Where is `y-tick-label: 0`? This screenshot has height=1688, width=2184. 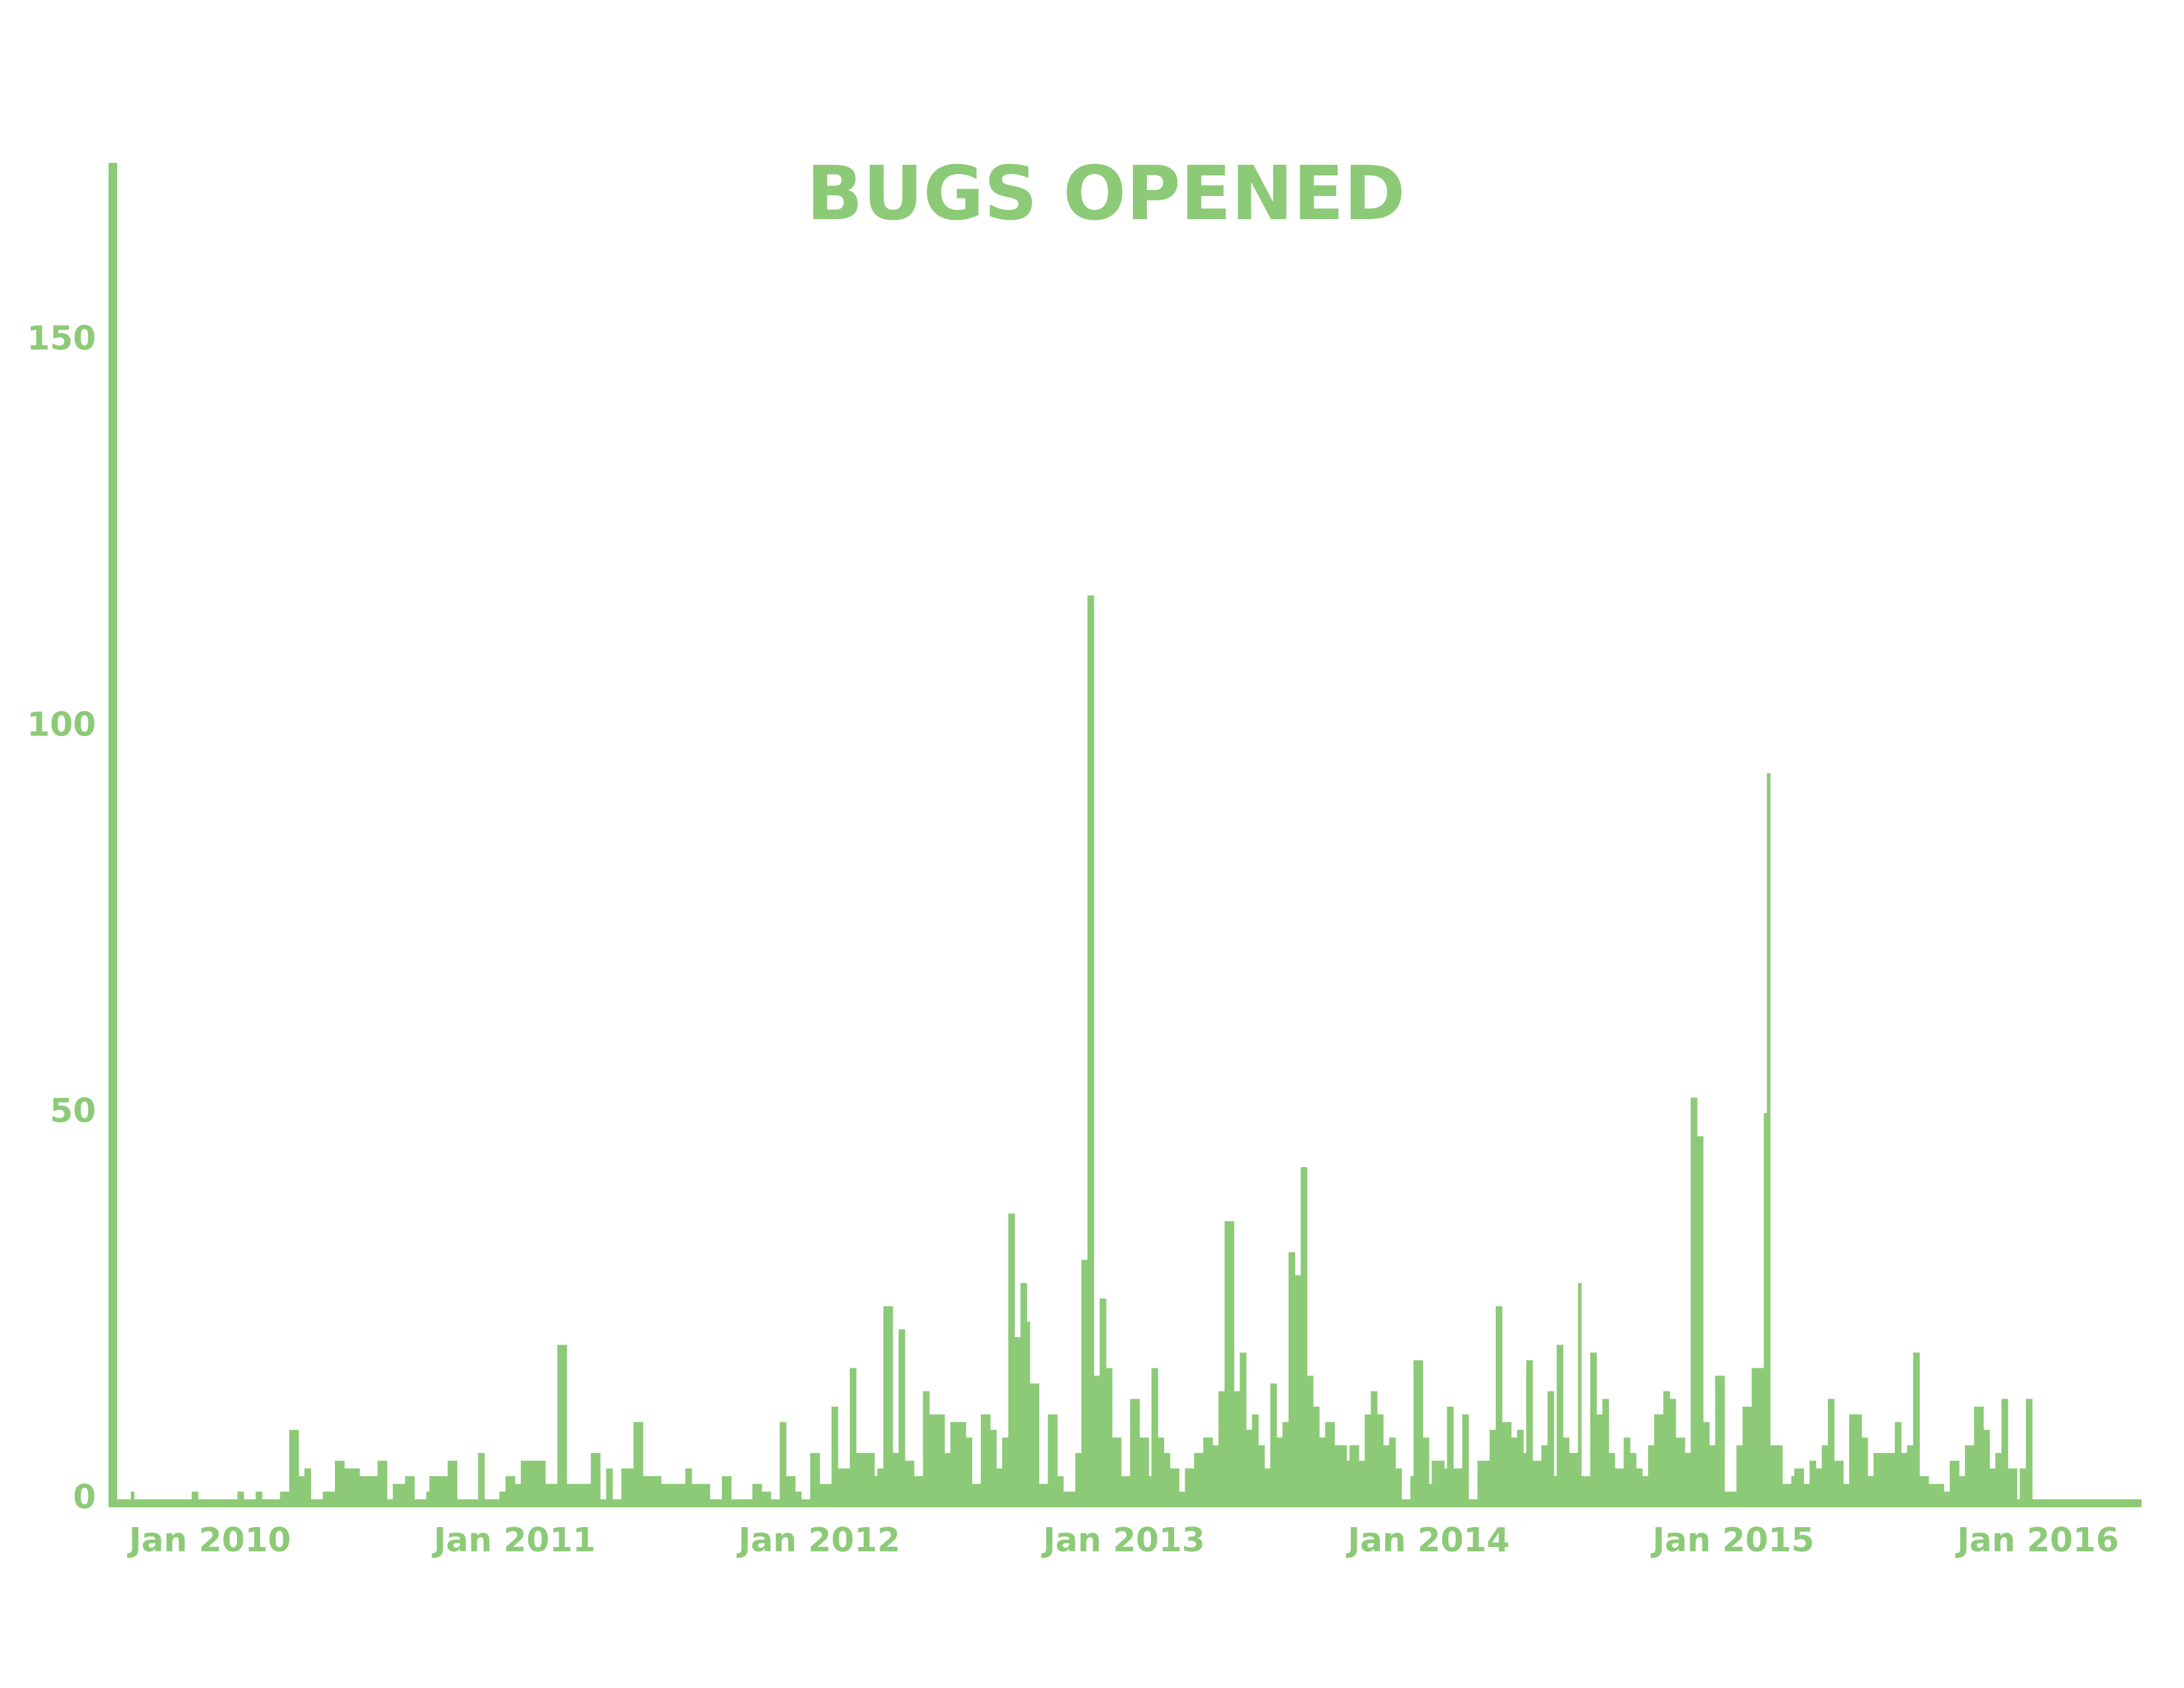
y-tick-label: 0 is located at coordinates (84, 1497).